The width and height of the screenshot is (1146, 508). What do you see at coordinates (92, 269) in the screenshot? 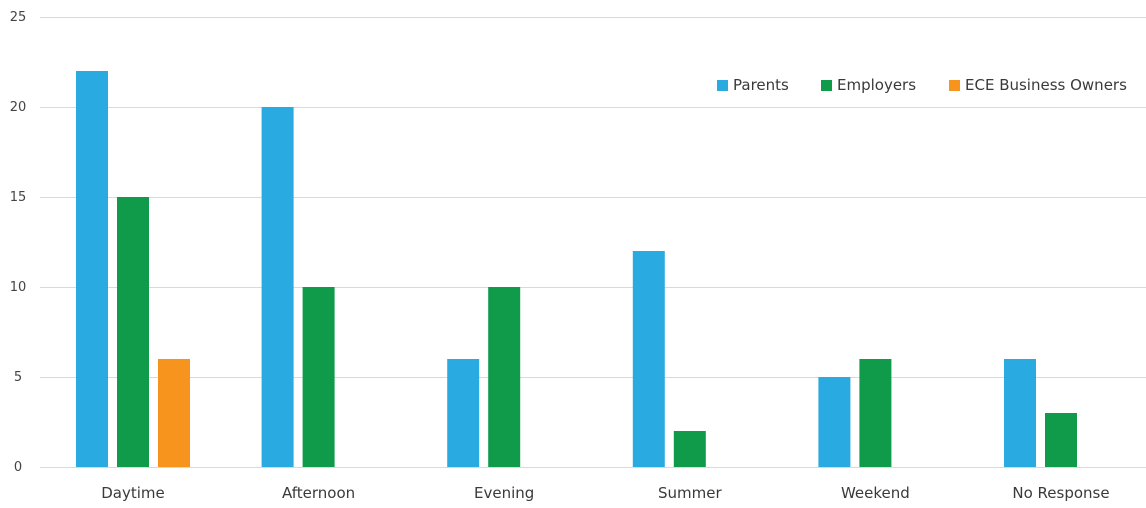
I see `bar-parents-daytime` at bounding box center [92, 269].